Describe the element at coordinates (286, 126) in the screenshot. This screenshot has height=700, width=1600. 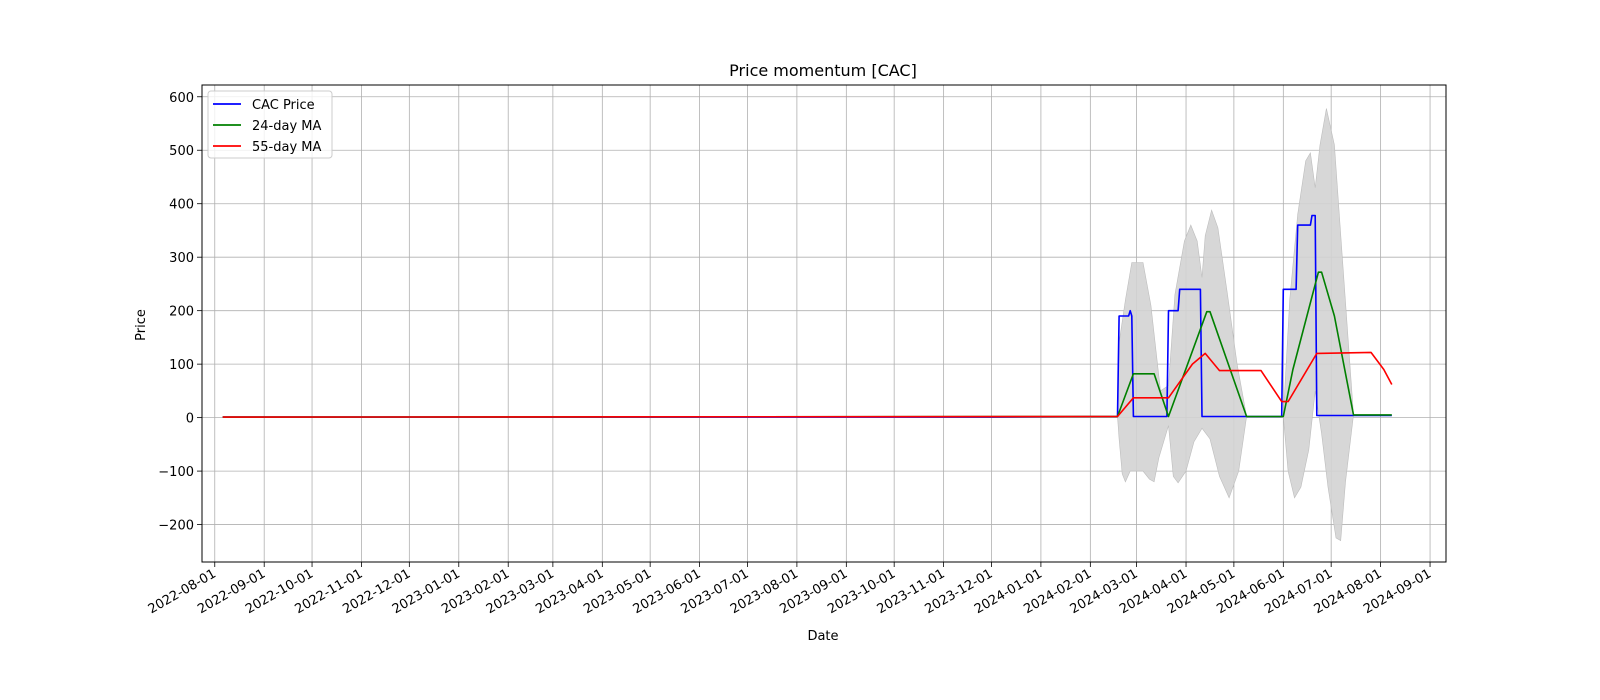
I see `legend-label: 24-day MA` at that location.